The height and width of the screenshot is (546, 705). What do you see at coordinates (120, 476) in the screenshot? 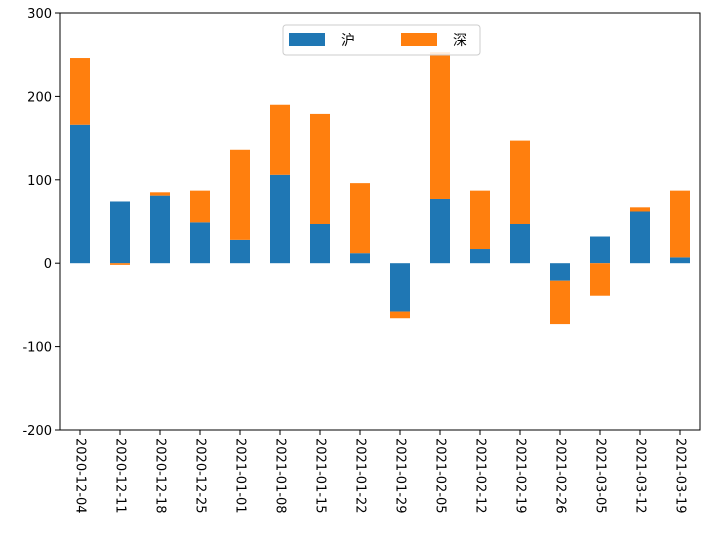
I see `x-tick-label: 2020-12-11` at bounding box center [120, 476].